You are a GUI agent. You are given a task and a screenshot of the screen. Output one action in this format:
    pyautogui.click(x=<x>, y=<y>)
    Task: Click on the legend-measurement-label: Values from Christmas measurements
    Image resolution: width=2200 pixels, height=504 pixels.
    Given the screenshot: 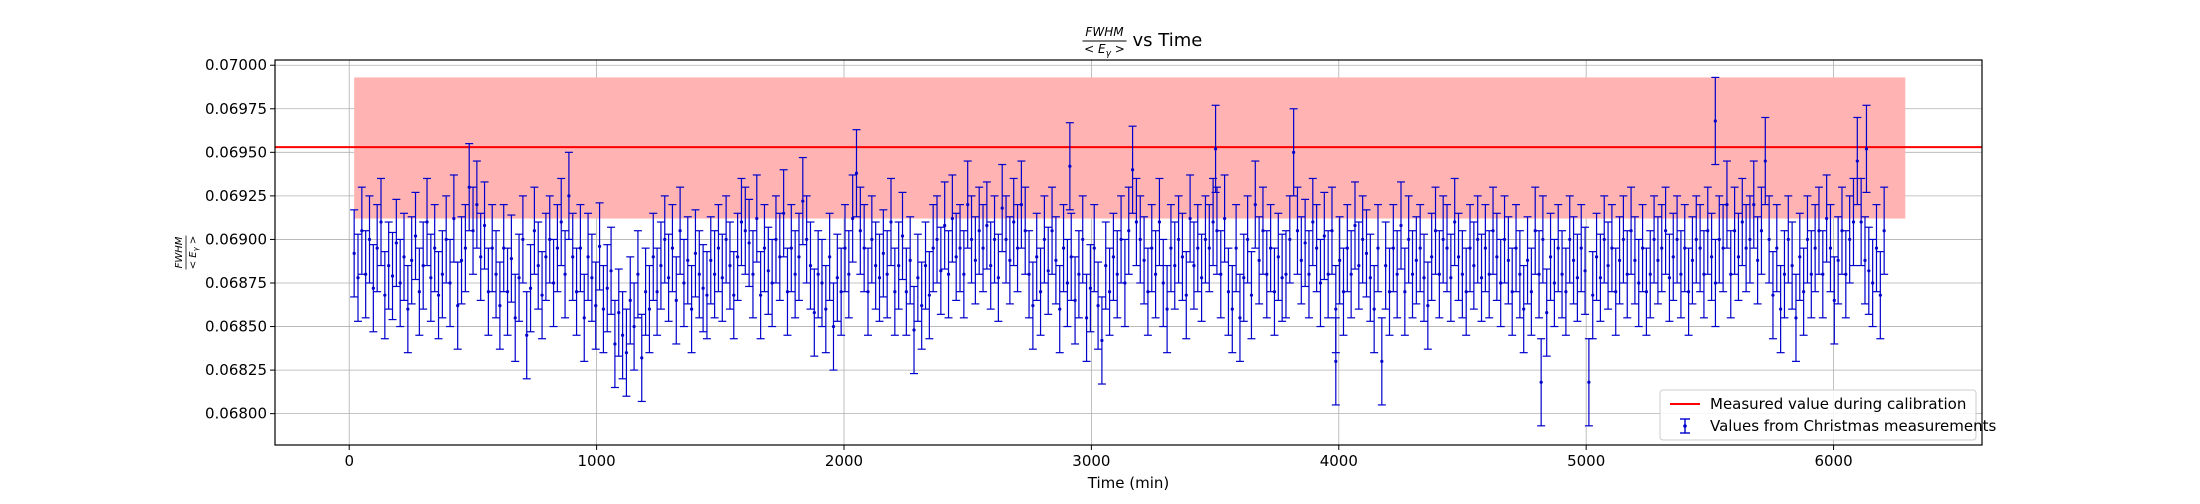 What is the action you would take?
    pyautogui.click(x=1853, y=426)
    